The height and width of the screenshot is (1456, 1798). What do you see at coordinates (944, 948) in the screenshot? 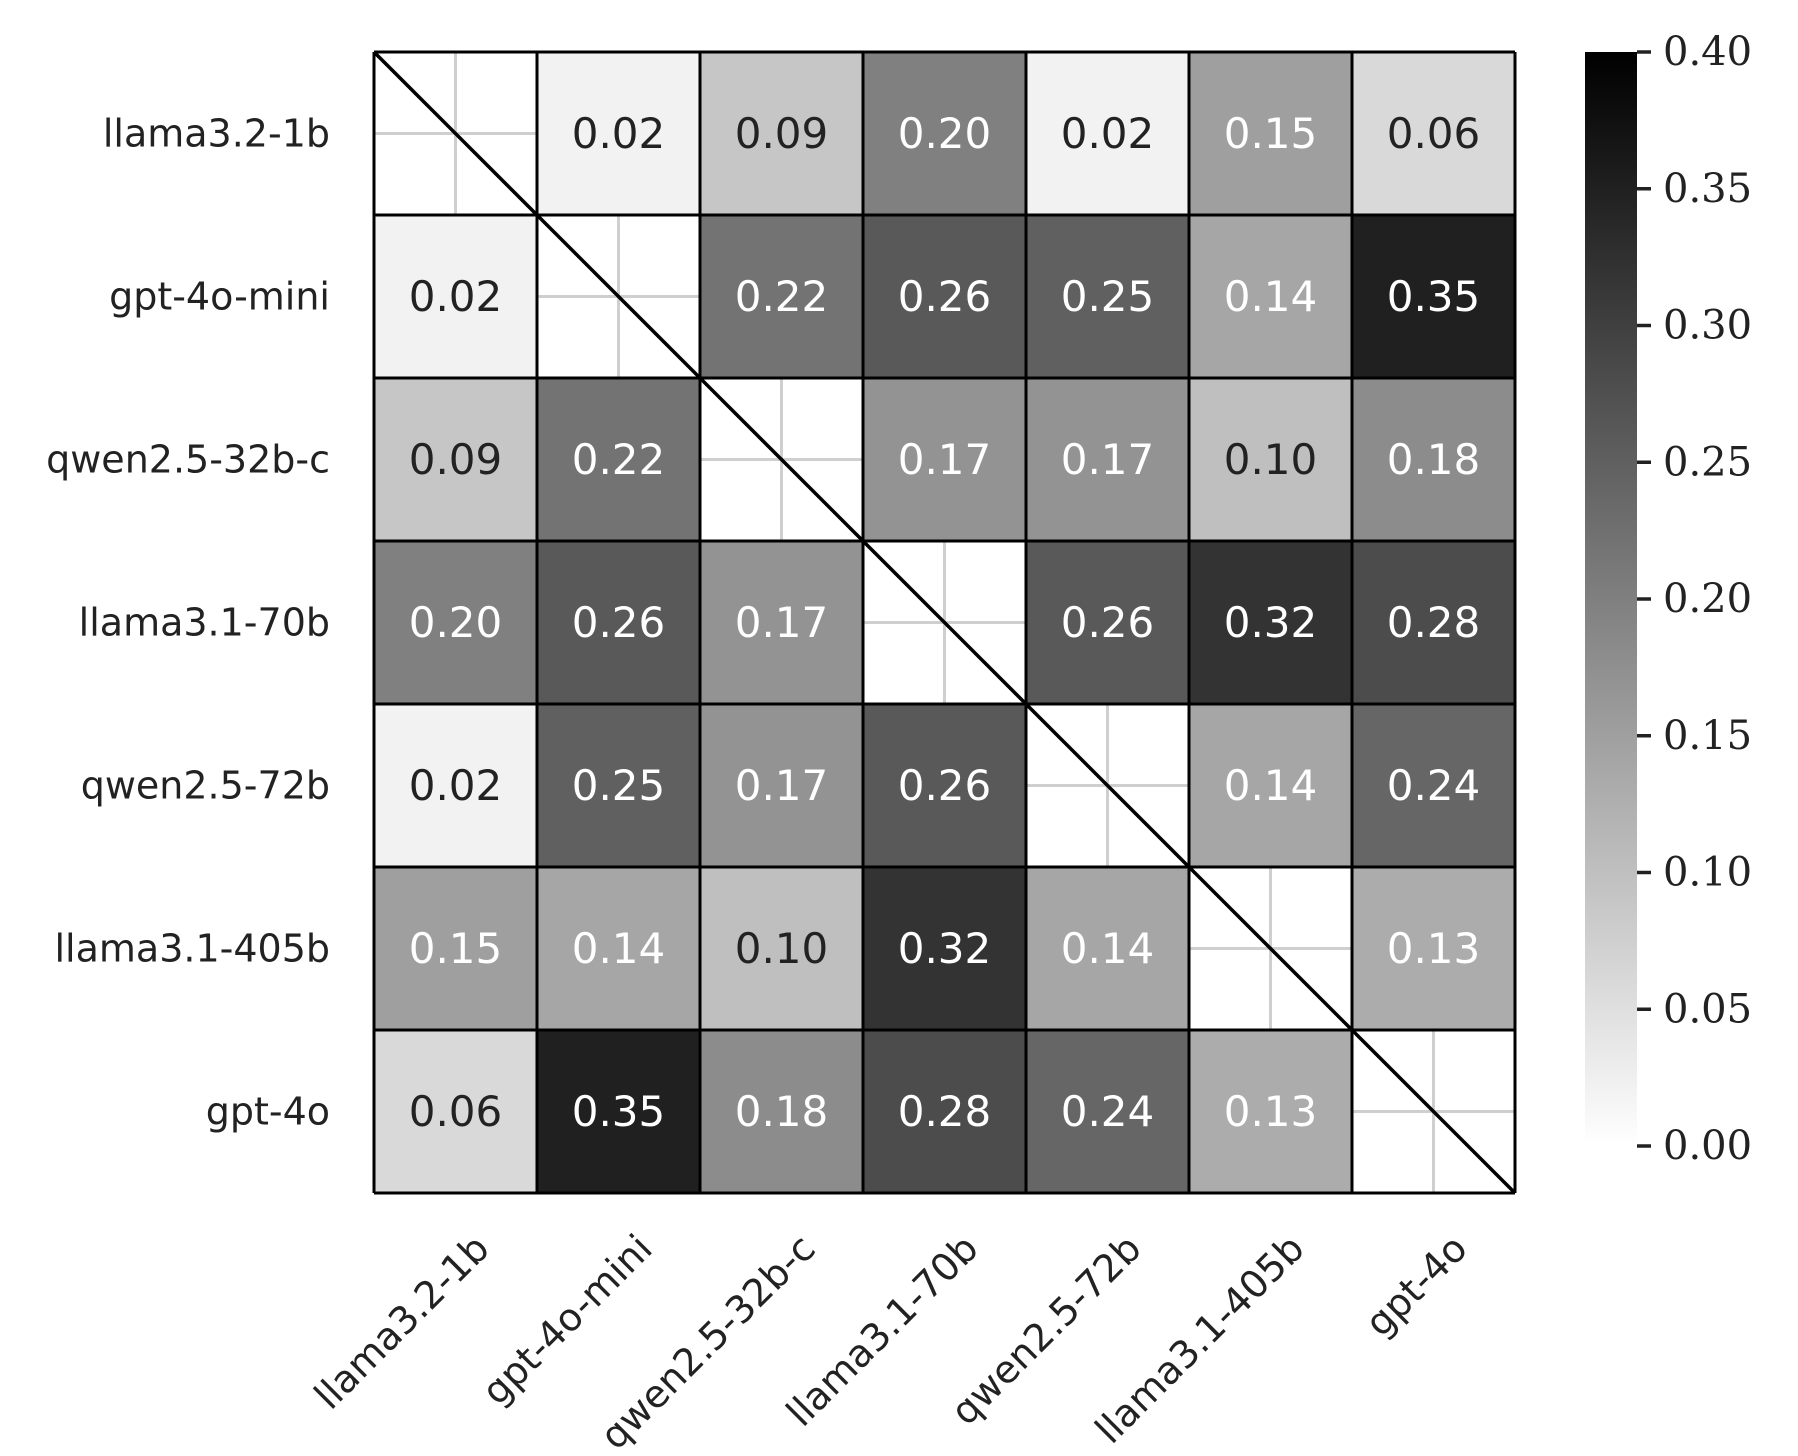
I see `heatmap-cell-5-3: 0.32` at bounding box center [944, 948].